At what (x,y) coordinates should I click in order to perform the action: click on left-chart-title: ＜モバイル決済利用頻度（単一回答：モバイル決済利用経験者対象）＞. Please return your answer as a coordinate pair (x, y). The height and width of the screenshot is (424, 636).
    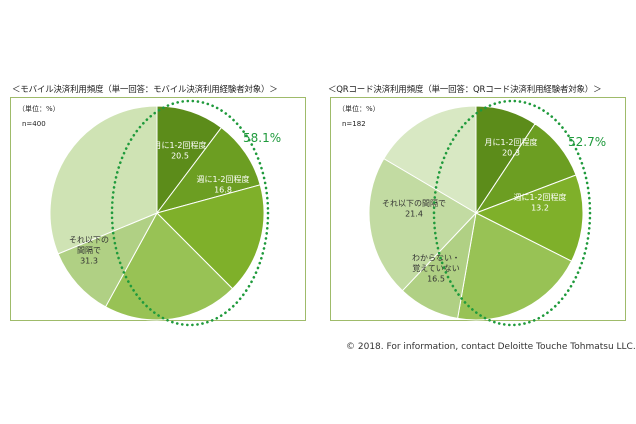
    Looking at the image, I should click on (145, 90).